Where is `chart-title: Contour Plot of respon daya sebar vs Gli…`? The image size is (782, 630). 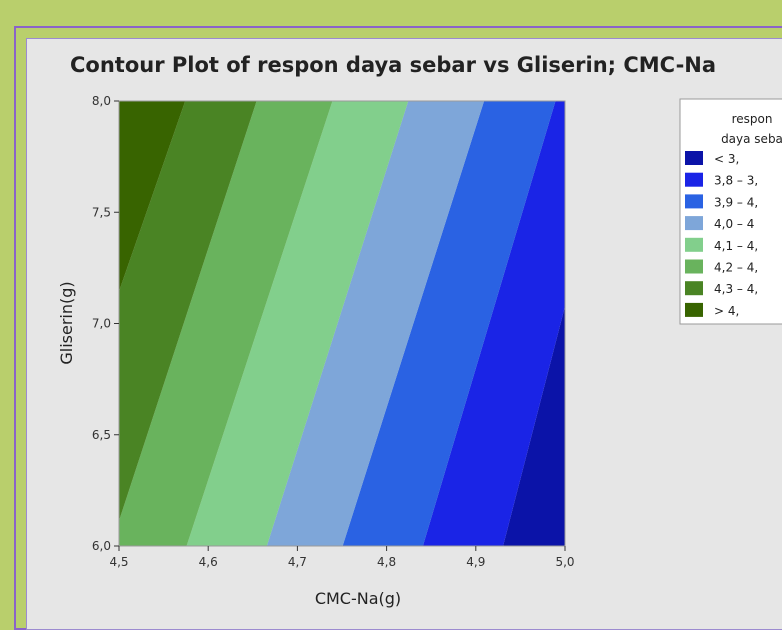 chart-title: Contour Plot of respon daya sebar vs Gli… is located at coordinates (393, 65).